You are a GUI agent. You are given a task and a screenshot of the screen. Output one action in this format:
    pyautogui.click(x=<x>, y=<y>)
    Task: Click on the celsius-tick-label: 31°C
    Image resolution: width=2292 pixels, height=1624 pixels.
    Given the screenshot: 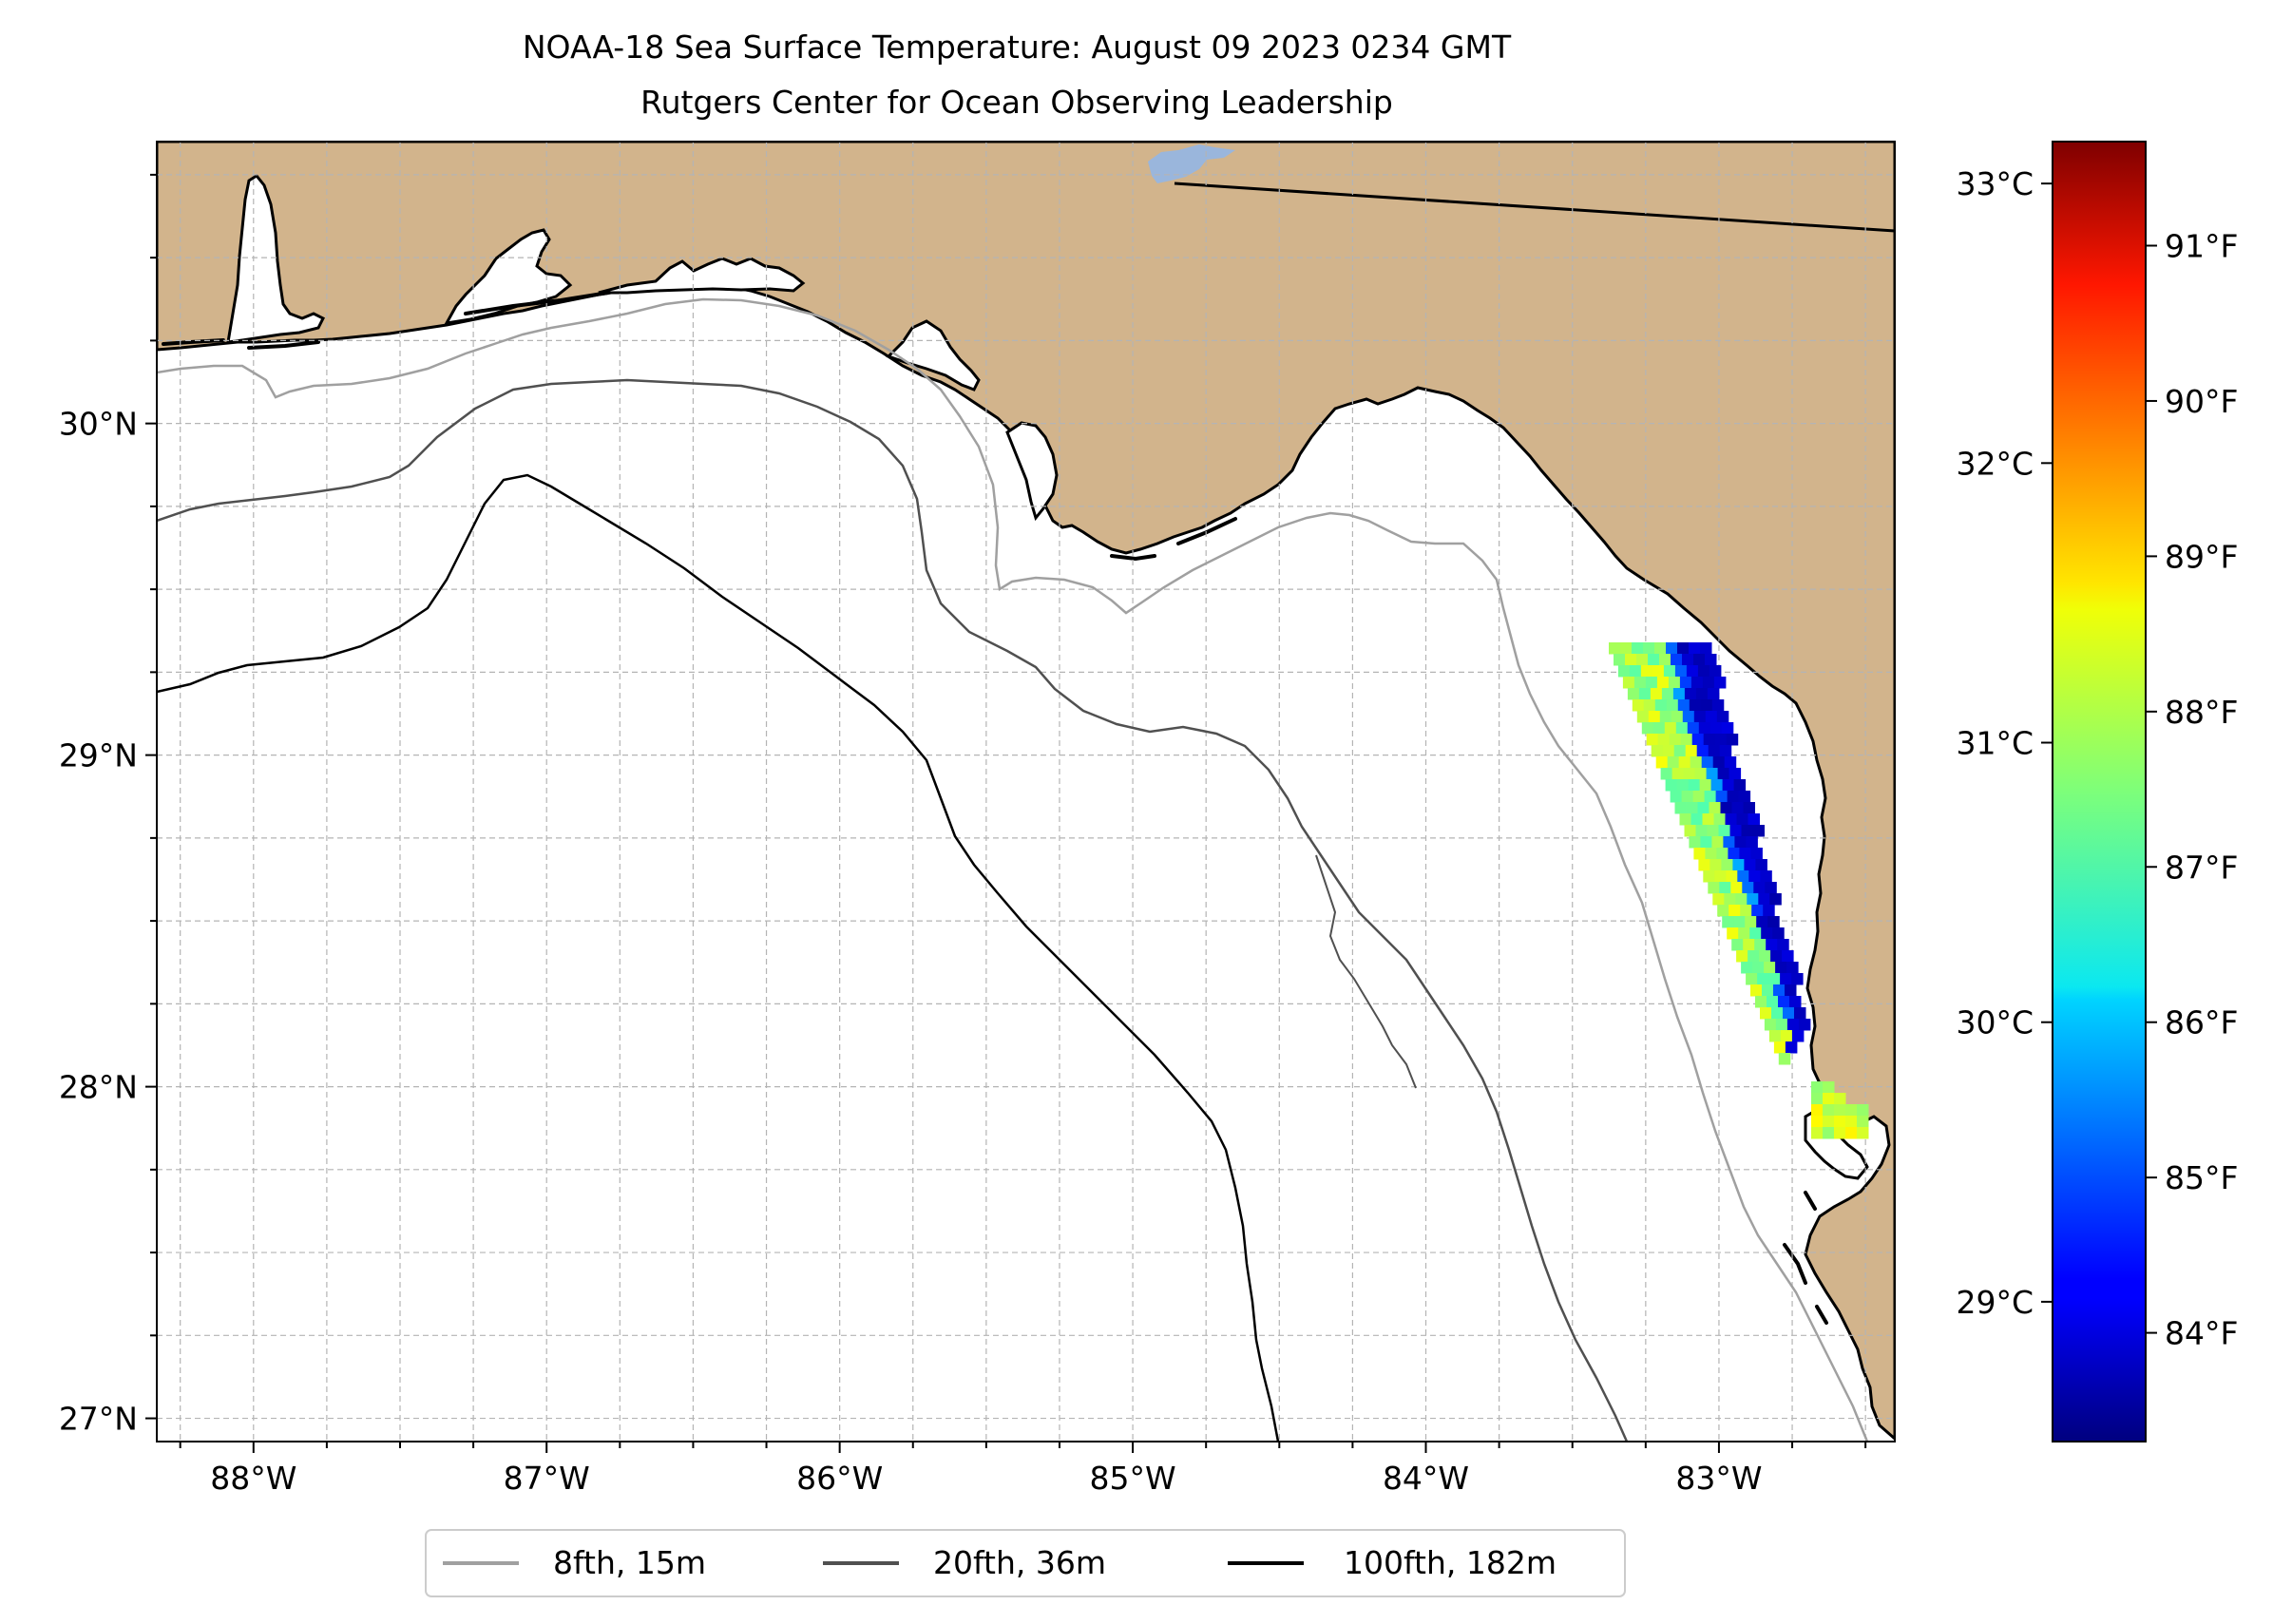 What is the action you would take?
    pyautogui.click(x=1995, y=743)
    